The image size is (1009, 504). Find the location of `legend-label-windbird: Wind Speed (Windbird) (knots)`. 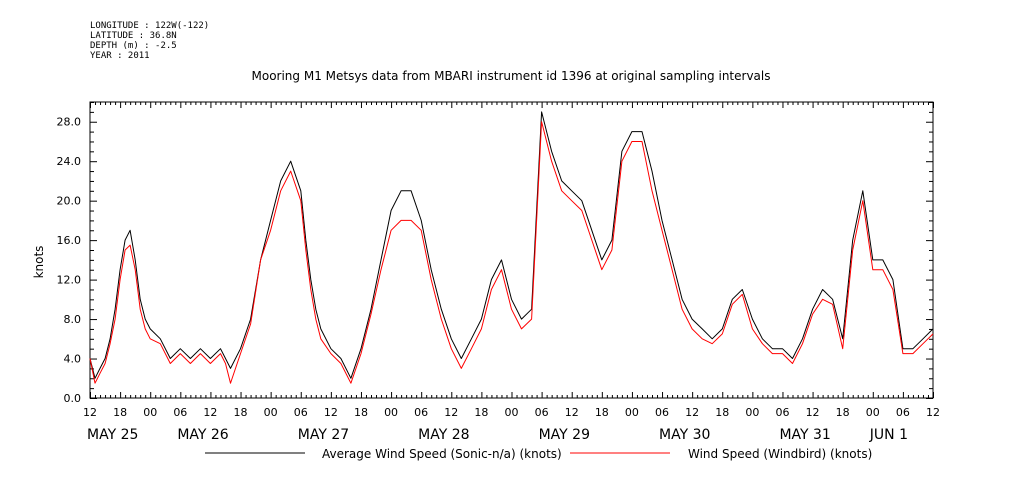

legend-label-windbird: Wind Speed (Windbird) (knots) is located at coordinates (780, 454).